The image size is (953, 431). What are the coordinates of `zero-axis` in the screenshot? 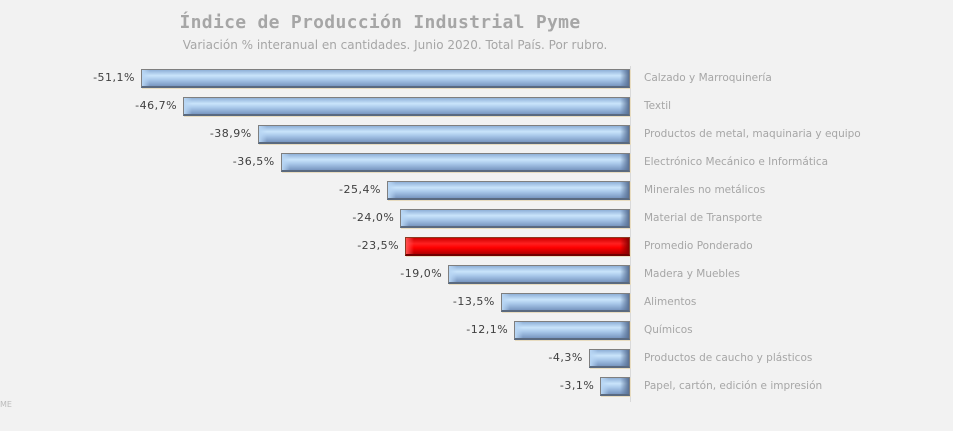 It's located at (630, 234).